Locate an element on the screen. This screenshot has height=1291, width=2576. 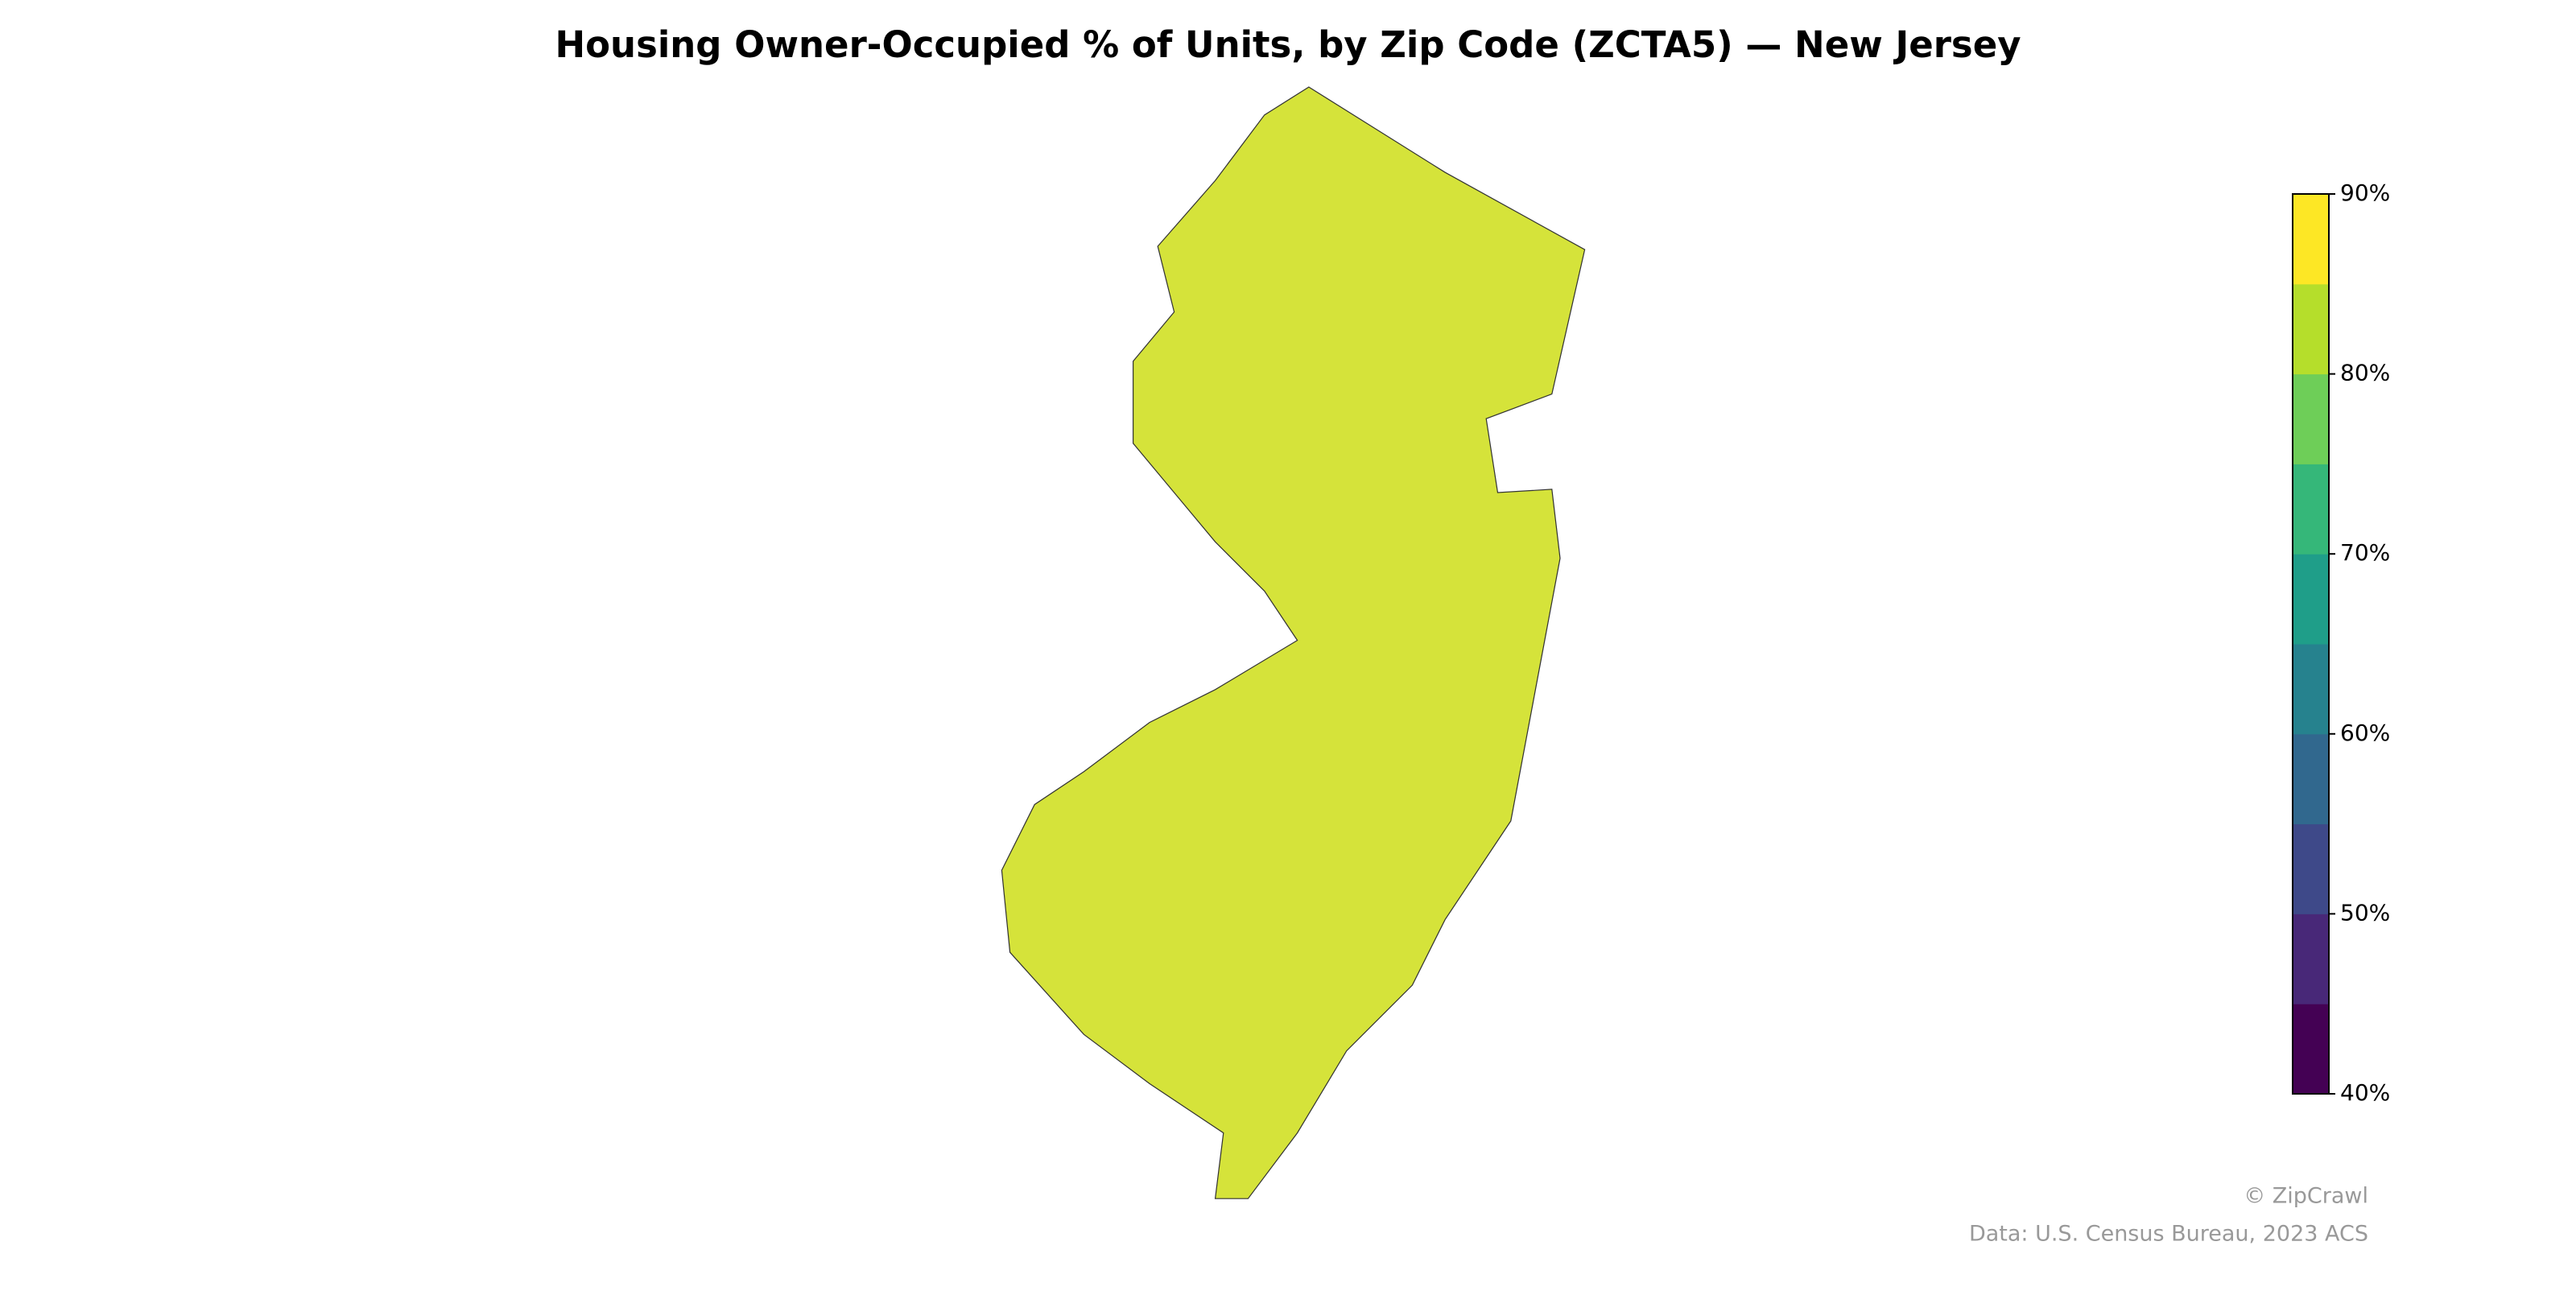
colorbar-tick-label: 60% is located at coordinates (2365, 733).